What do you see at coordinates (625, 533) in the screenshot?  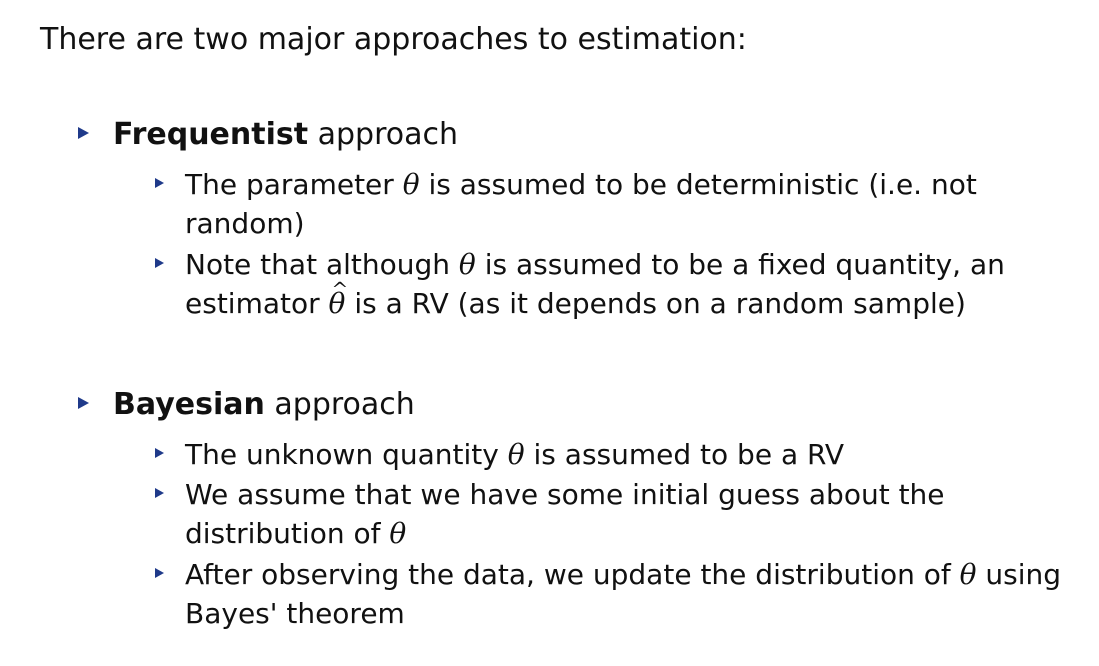 I see `item-line: distribution of θ` at bounding box center [625, 533].